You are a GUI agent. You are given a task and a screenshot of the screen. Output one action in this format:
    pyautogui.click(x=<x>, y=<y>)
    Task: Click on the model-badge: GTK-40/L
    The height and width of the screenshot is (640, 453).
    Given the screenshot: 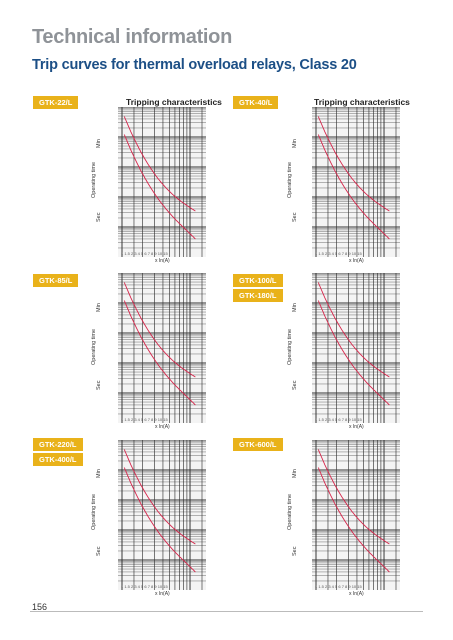 What is the action you would take?
    pyautogui.click(x=256, y=102)
    